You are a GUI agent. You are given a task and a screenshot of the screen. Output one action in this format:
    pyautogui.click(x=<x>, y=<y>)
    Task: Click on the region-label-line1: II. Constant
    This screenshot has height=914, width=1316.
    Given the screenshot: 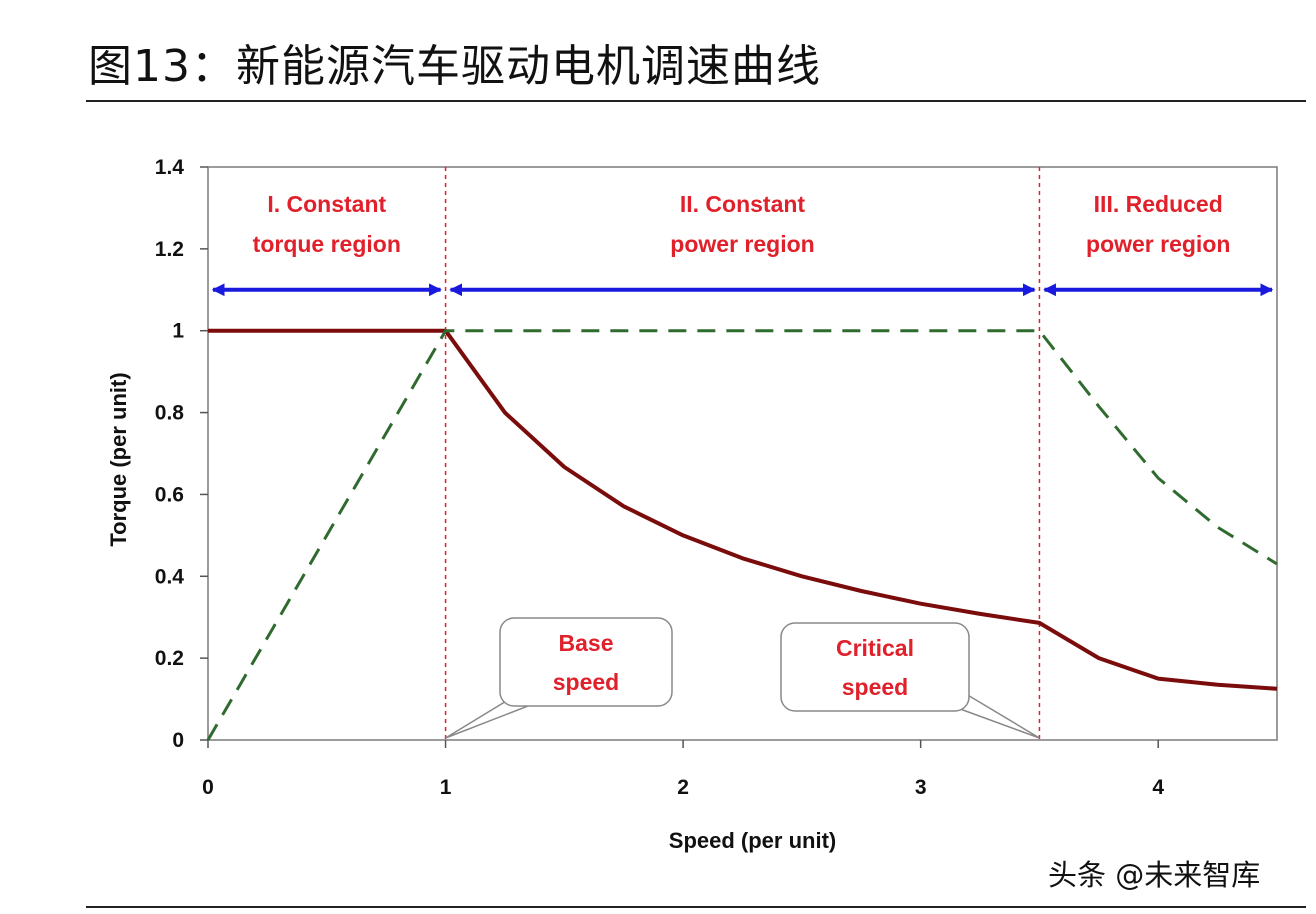 What is the action you would take?
    pyautogui.click(x=743, y=204)
    